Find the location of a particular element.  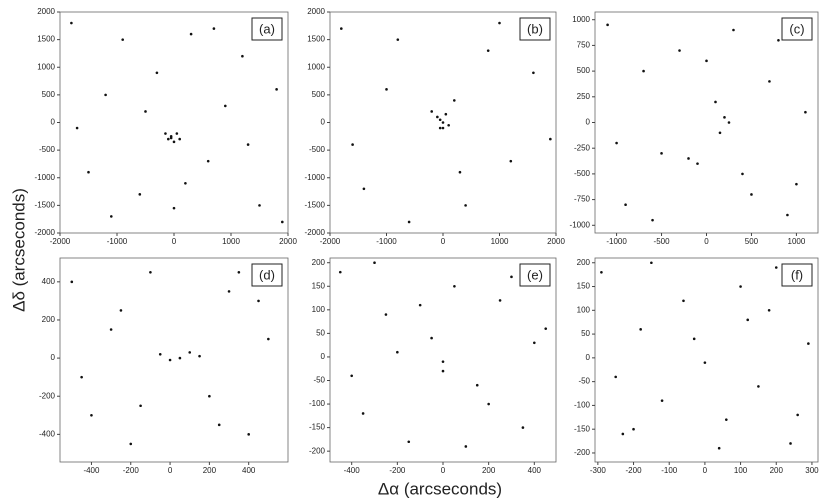

x-tick-label: 200 is located at coordinates (210, 470).